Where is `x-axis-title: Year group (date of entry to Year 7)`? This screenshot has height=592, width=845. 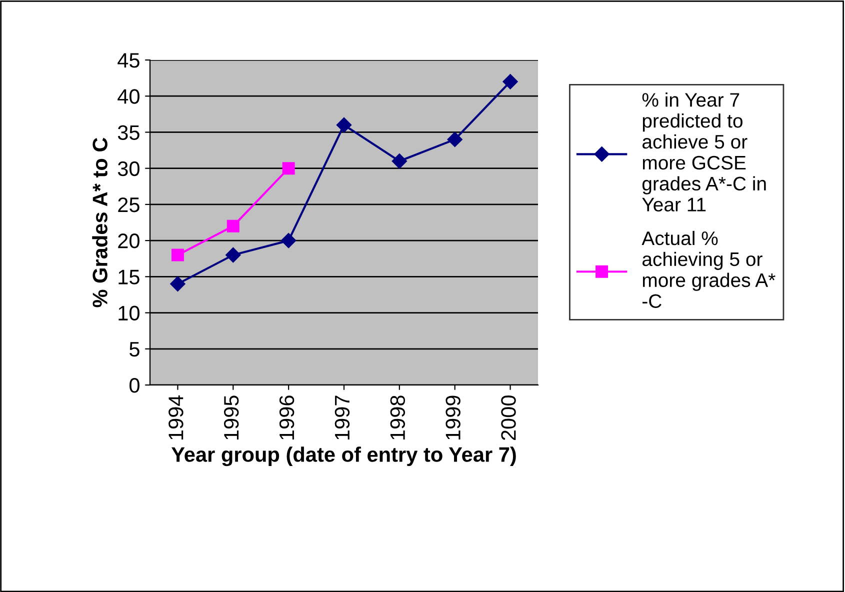 x-axis-title: Year group (date of entry to Year 7) is located at coordinates (343, 456).